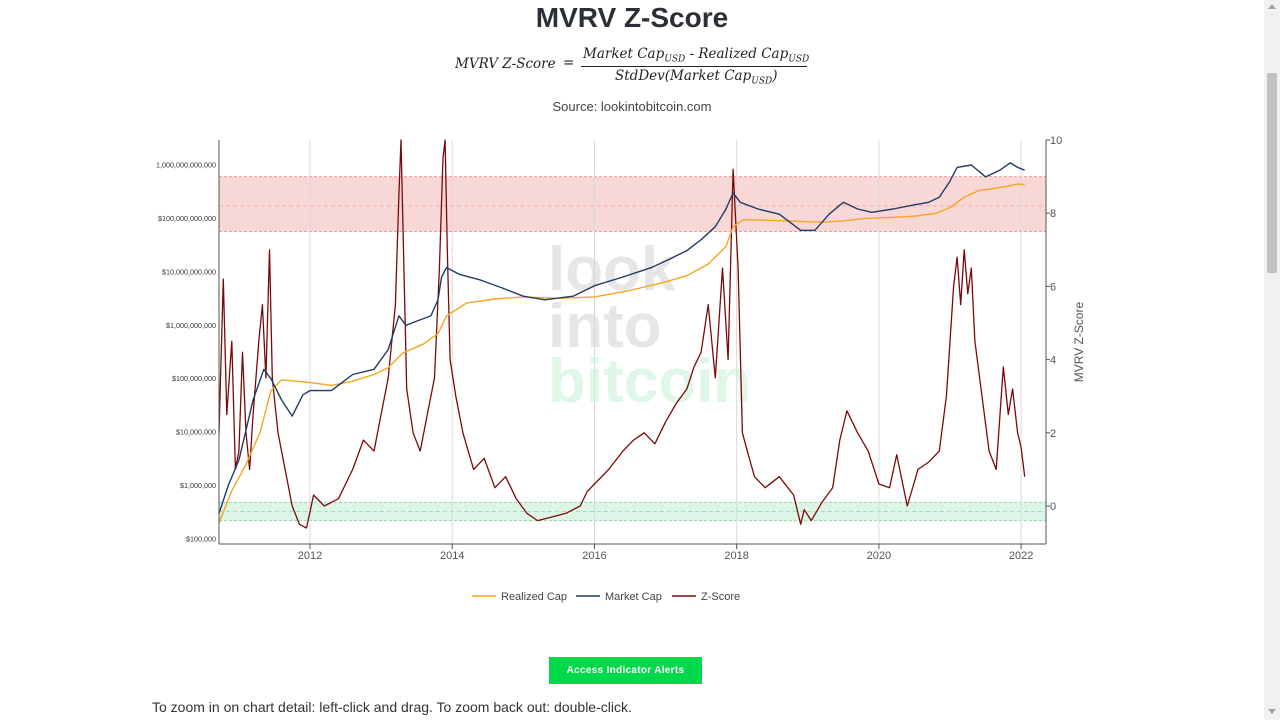 Image resolution: width=1280 pixels, height=720 pixels. What do you see at coordinates (194, 378) in the screenshot?
I see `left-tick-label: $100,000,000` at bounding box center [194, 378].